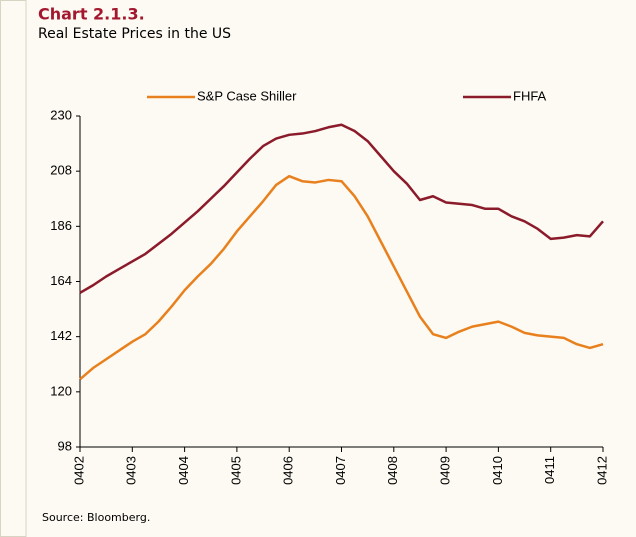 The width and height of the screenshot is (636, 537). Describe the element at coordinates (235, 470) in the screenshot. I see `x-tick-label: 0405` at that location.